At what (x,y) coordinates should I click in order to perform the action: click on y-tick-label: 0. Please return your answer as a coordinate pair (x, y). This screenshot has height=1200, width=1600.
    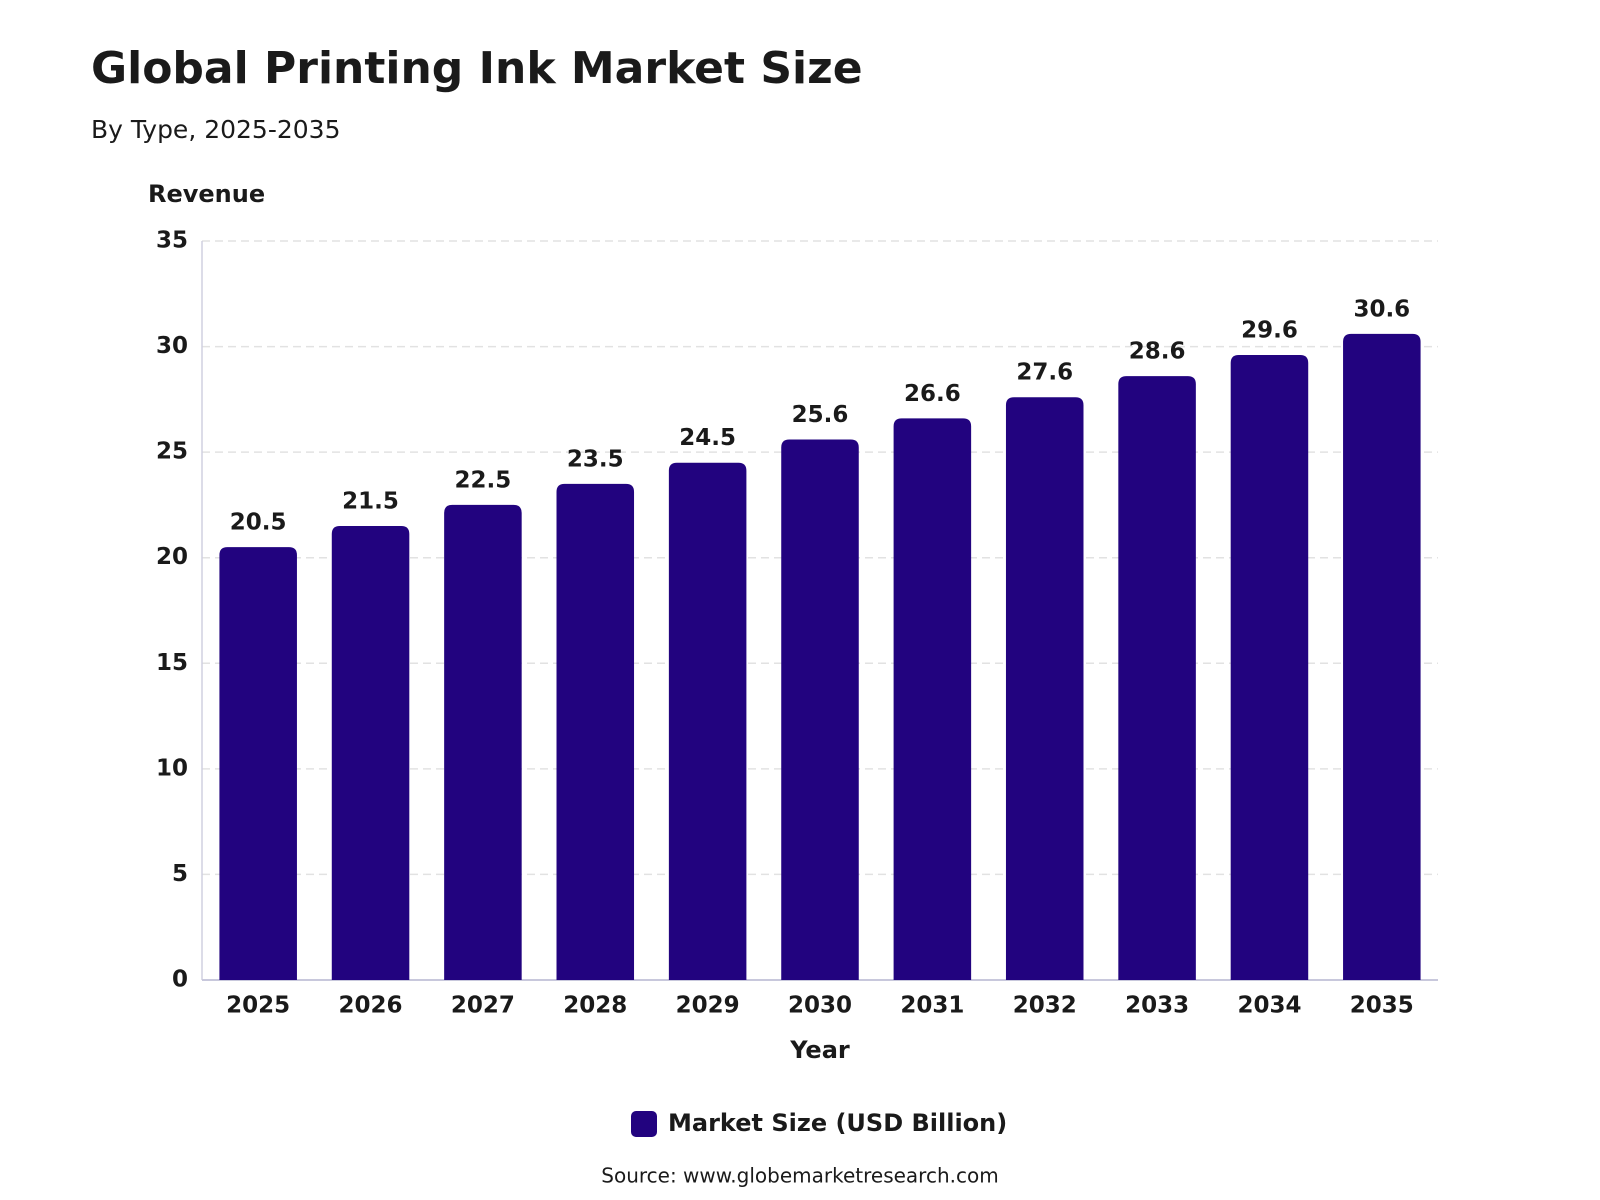
    Looking at the image, I should click on (180, 980).